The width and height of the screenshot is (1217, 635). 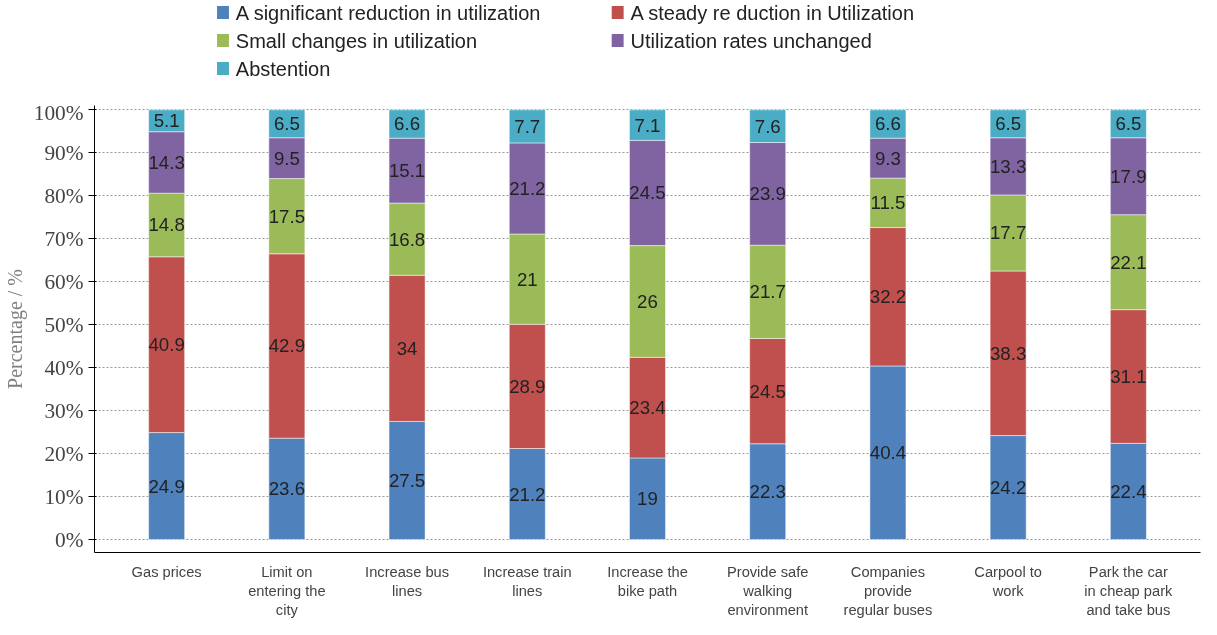 What do you see at coordinates (15, 329) in the screenshot?
I see `y-axis-title: Percentage / %` at bounding box center [15, 329].